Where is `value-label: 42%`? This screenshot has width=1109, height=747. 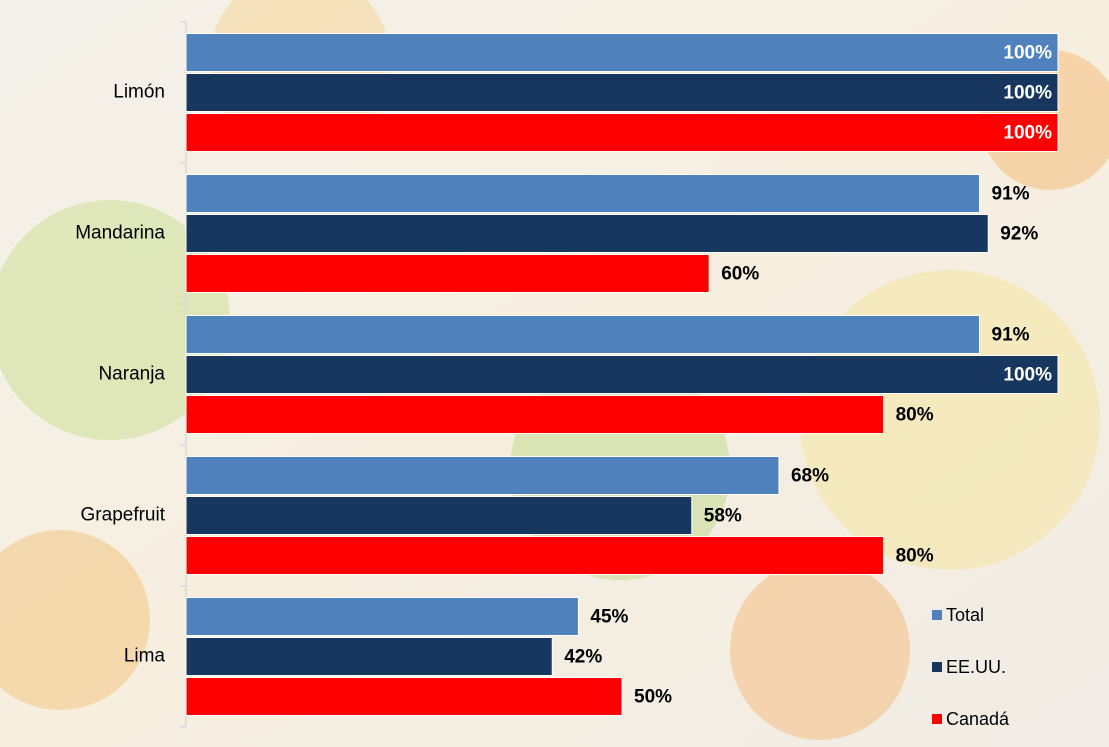
value-label: 42% is located at coordinates (583, 657).